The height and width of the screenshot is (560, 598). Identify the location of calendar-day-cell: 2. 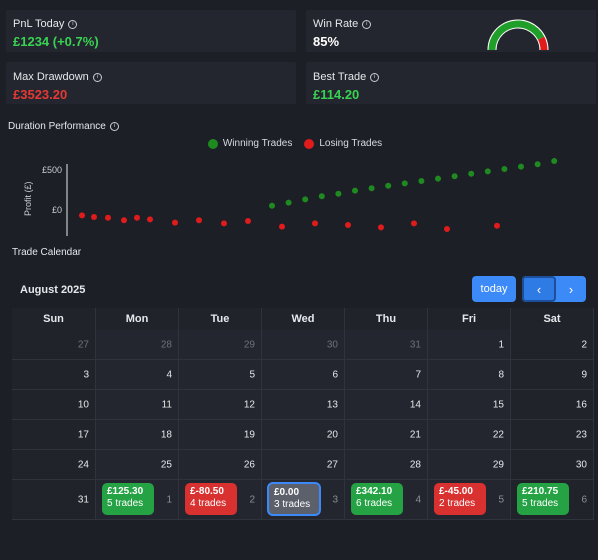
(552, 345).